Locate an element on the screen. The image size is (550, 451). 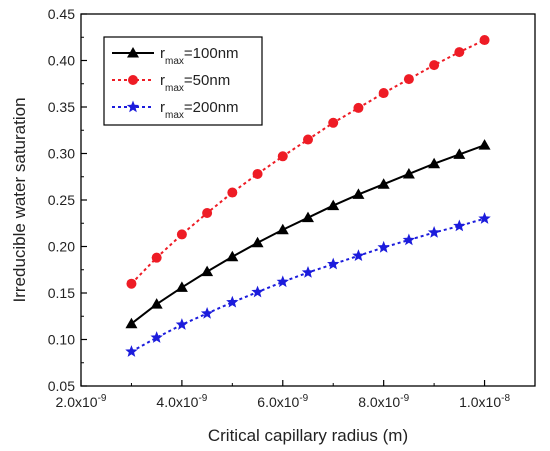
x-tick-label: 6.0x10⁻⁹ is located at coordinates (282, 401).